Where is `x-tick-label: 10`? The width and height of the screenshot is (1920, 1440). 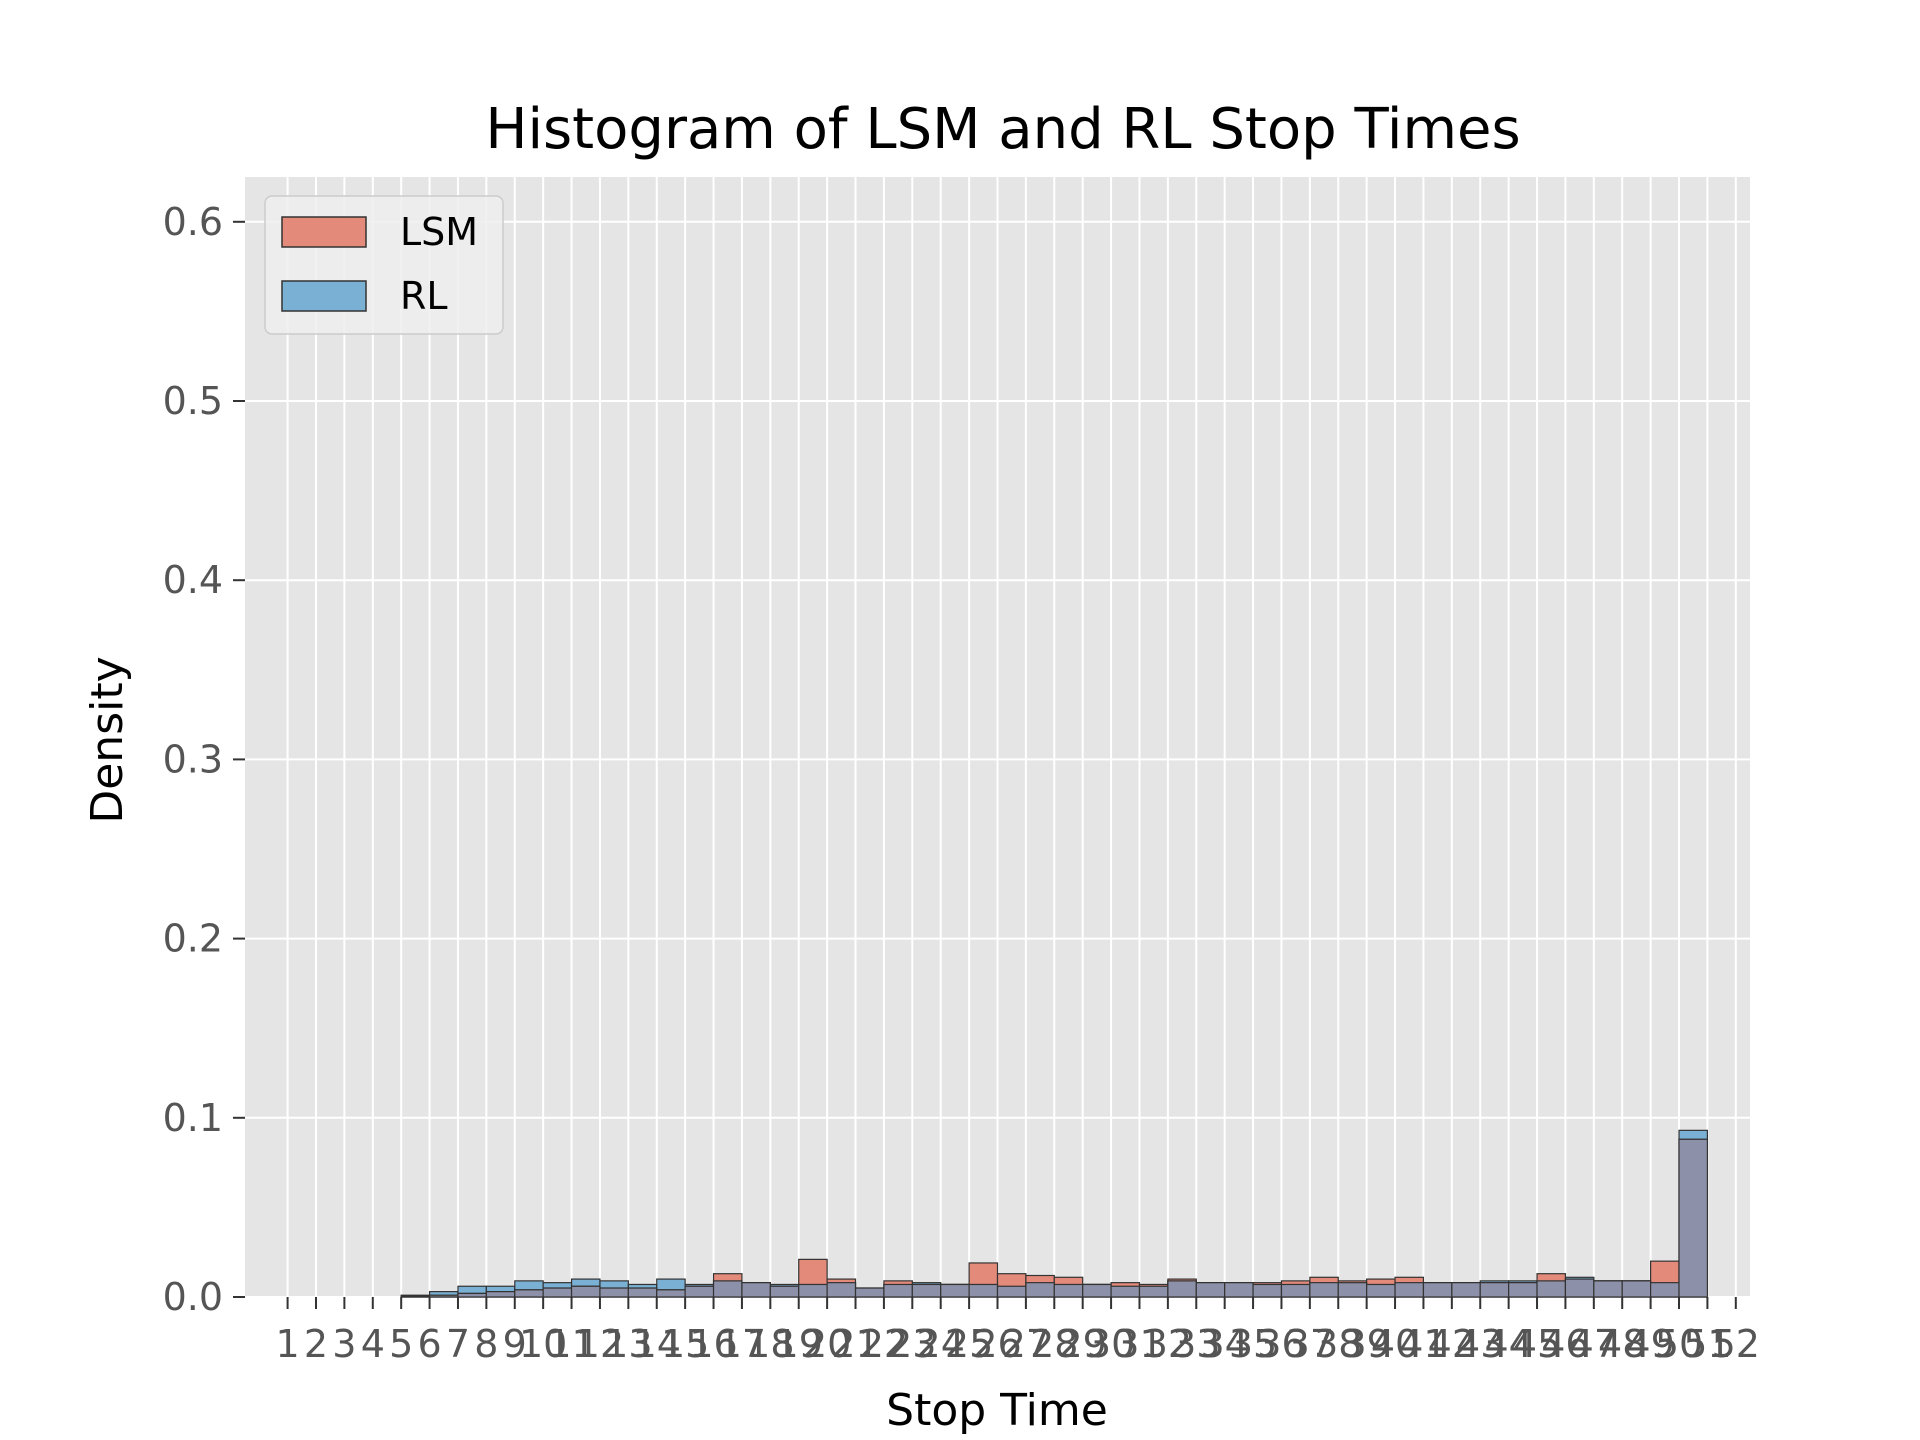 x-tick-label: 10 is located at coordinates (543, 1344).